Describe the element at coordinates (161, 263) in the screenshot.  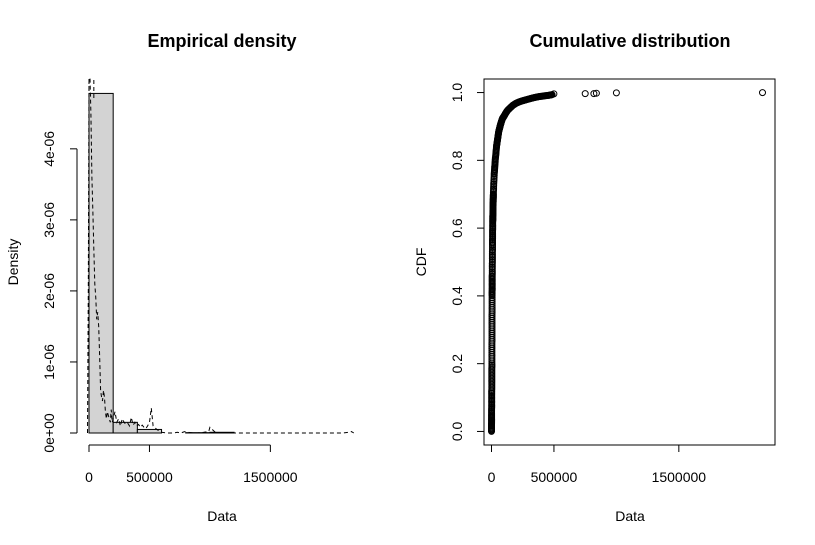
I see `density-bars` at that location.